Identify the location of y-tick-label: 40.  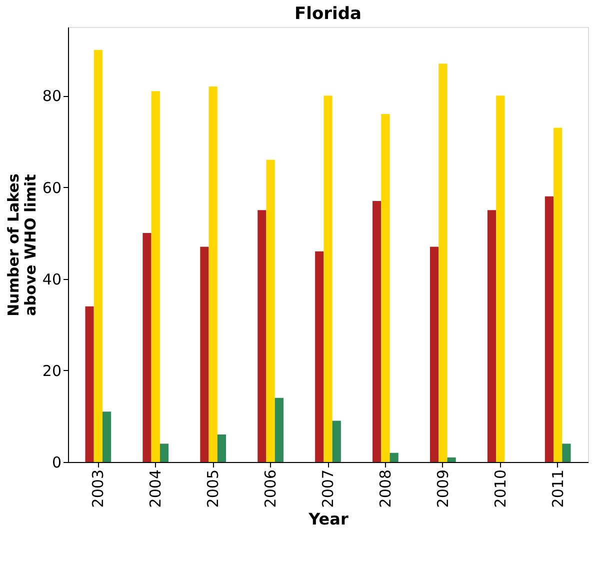
(52, 279).